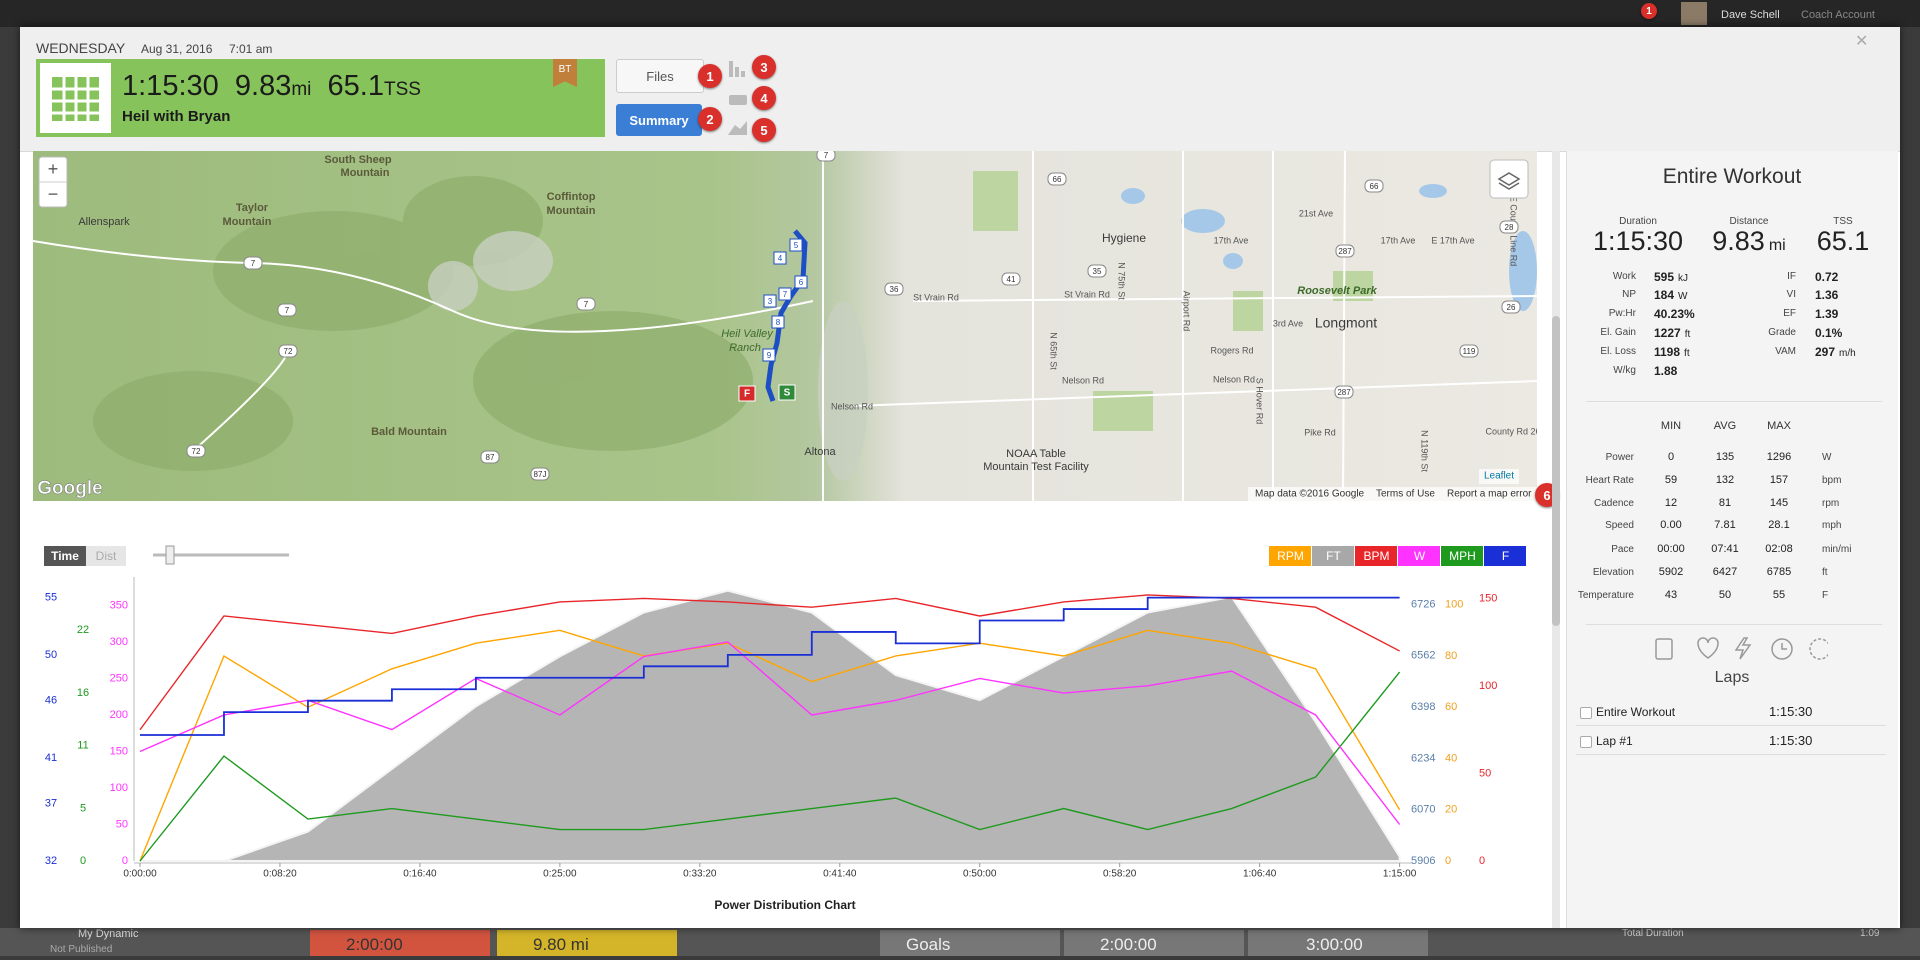 The width and height of the screenshot is (1920, 960). I want to click on dist-toggle, so click(106, 556).